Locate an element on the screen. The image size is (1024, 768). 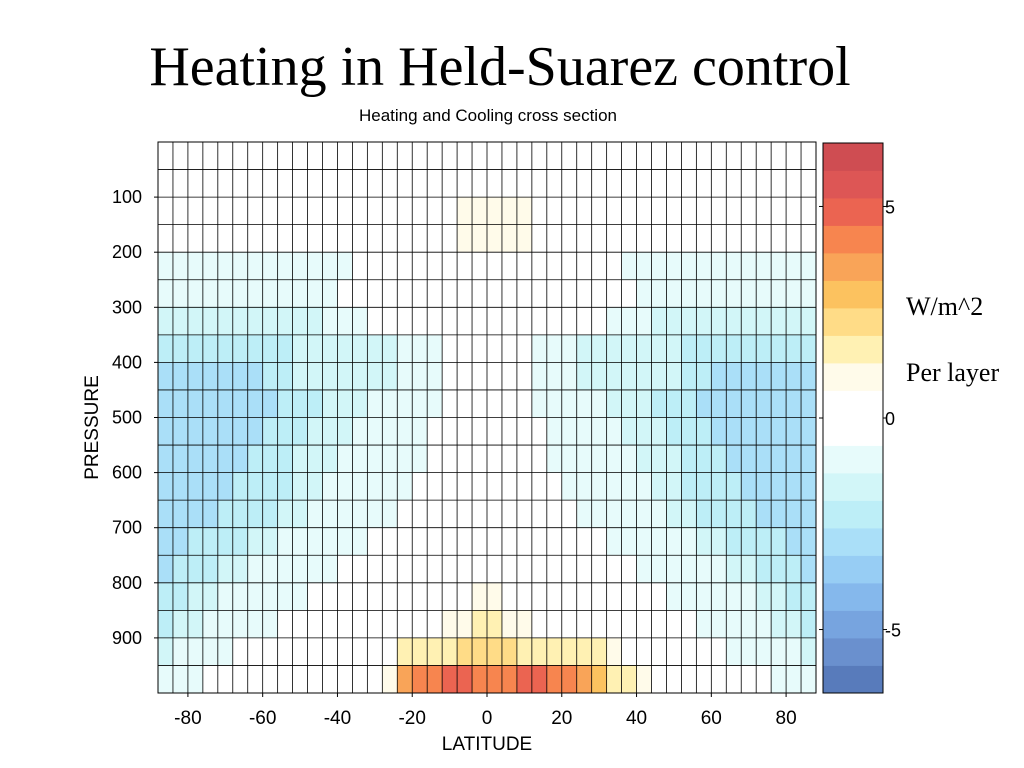
colorbar-swatch is located at coordinates (853, 212).